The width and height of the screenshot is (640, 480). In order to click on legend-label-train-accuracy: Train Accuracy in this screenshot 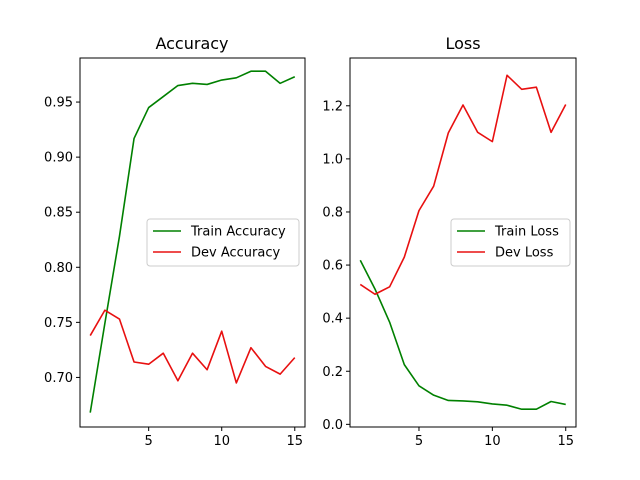, I will do `click(238, 232)`.